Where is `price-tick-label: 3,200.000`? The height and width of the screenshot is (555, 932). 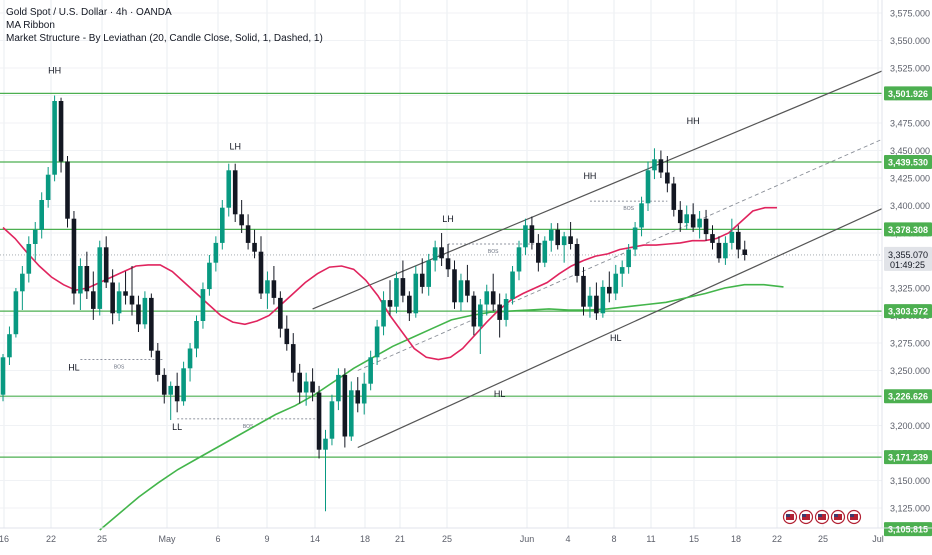 price-tick-label: 3,200.000 is located at coordinates (910, 426).